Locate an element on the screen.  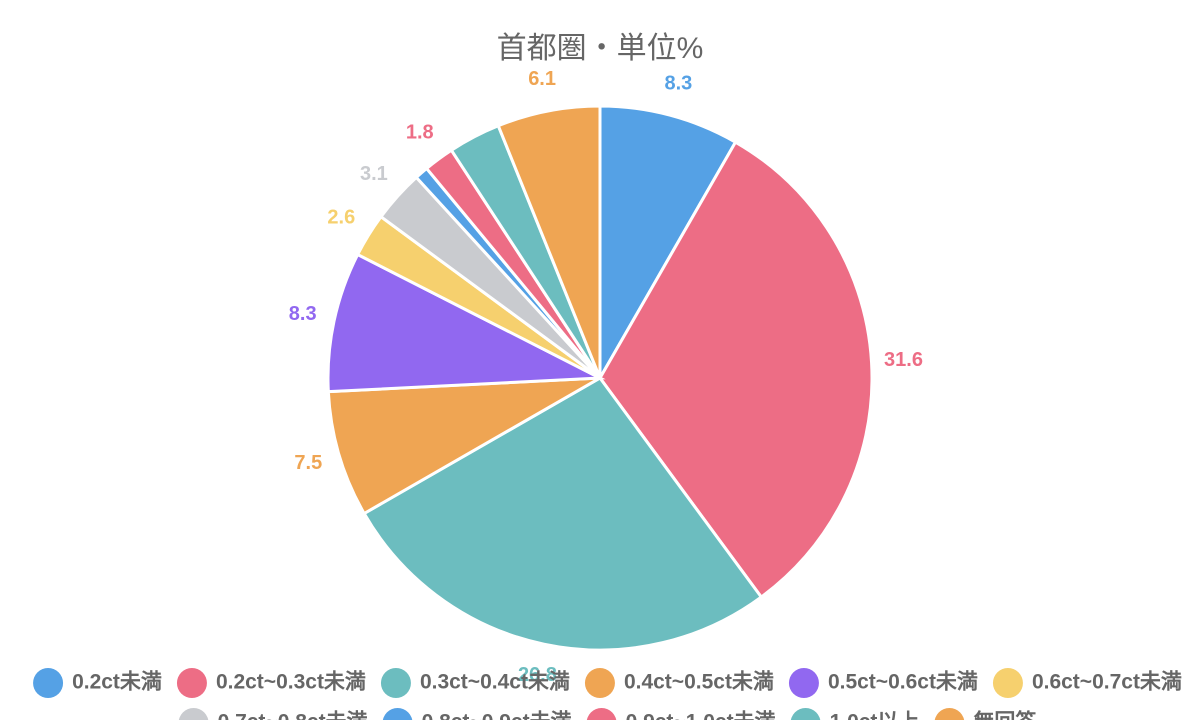
data-label: 26.8 is located at coordinates (537, 675).